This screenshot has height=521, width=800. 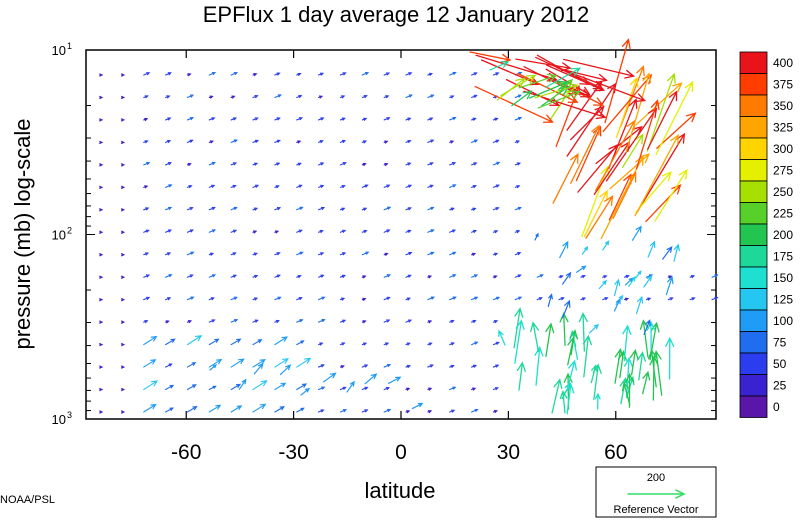 I want to click on colorbar-label: 200, so click(x=783, y=235).